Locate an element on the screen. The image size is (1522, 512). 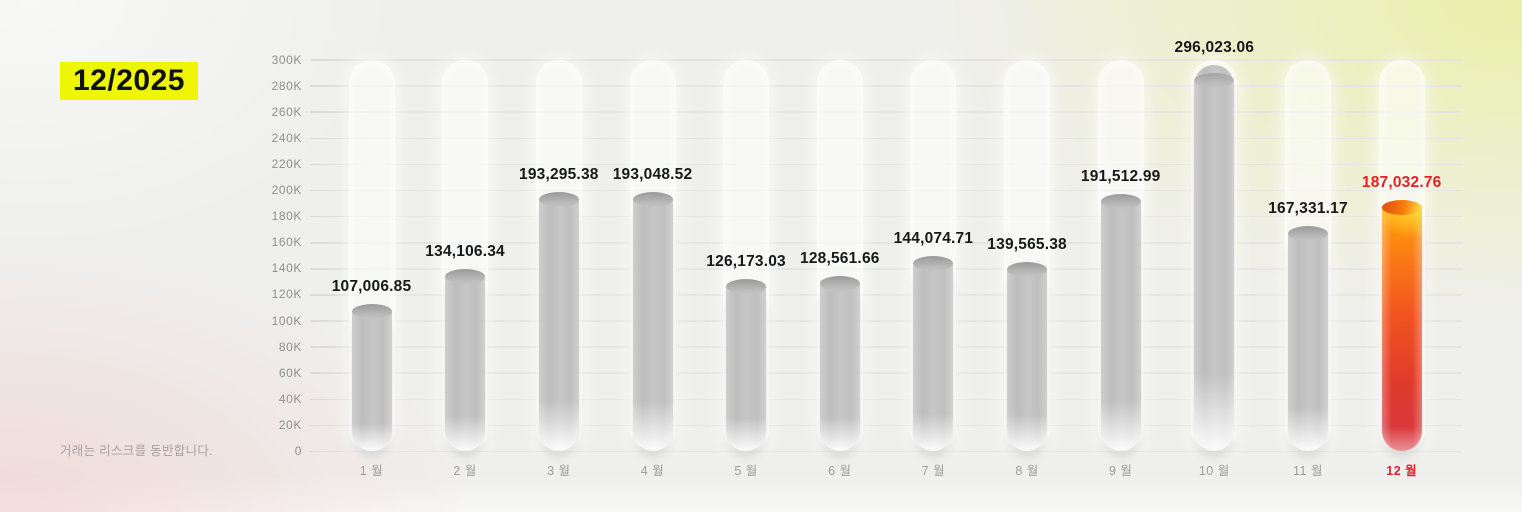
y-axis-label: 80K is located at coordinates (290, 346).